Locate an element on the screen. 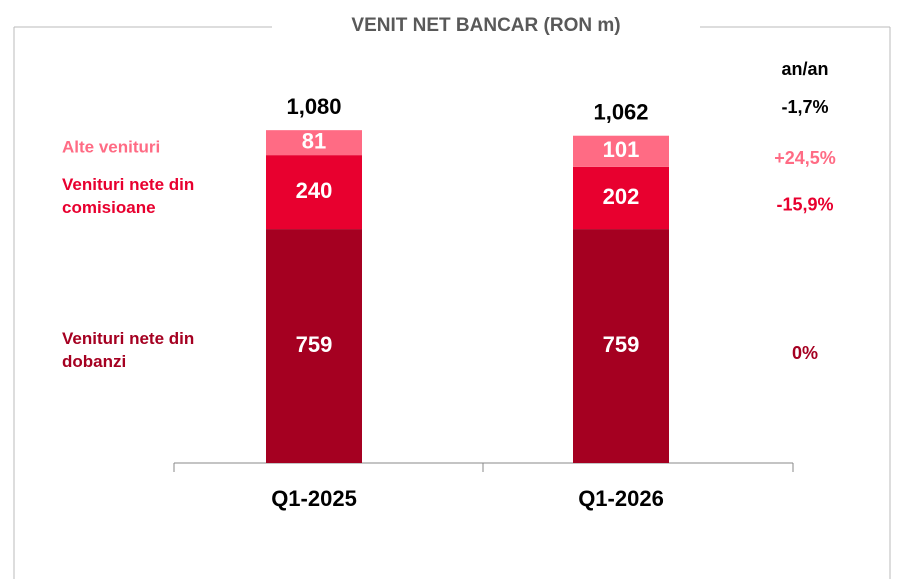 This screenshot has width=904, height=579. segment-label: 81 is located at coordinates (314, 140).